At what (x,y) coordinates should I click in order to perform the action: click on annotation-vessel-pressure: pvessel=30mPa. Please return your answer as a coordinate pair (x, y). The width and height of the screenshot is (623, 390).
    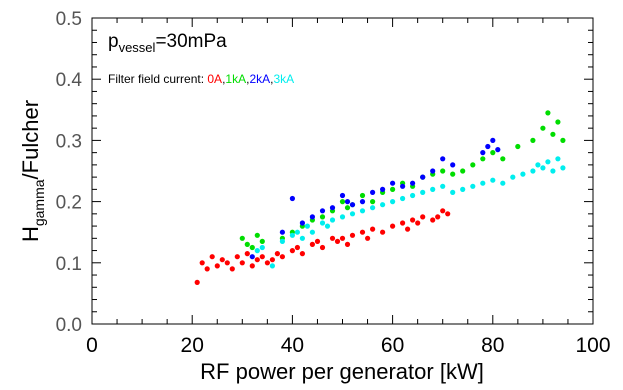
    Looking at the image, I should click on (167, 43).